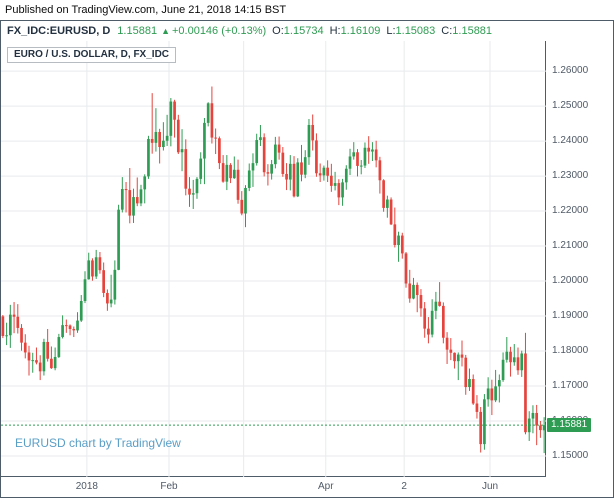 The image size is (614, 498). What do you see at coordinates (569, 425) in the screenshot?
I see `last-price-badge: 1.15881` at bounding box center [569, 425].